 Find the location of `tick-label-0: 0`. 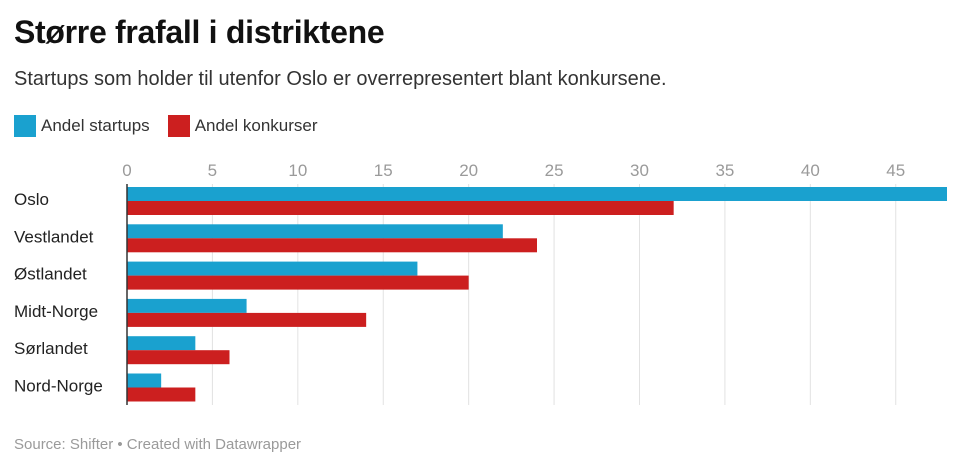

tick-label-0: 0 is located at coordinates (126, 170).